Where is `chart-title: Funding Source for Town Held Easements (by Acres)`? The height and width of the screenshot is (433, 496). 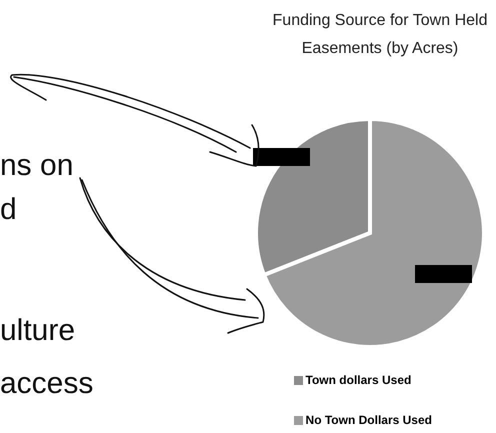
chart-title: Funding Source for Town Held Easements (by Acres) is located at coordinates (380, 35).